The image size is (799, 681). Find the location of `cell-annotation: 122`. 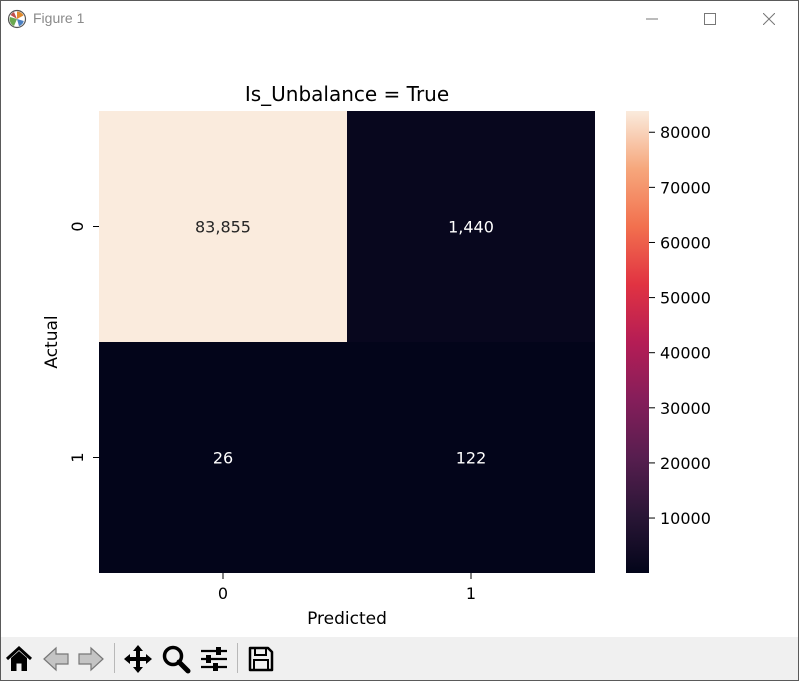

cell-annotation: 122 is located at coordinates (471, 458).